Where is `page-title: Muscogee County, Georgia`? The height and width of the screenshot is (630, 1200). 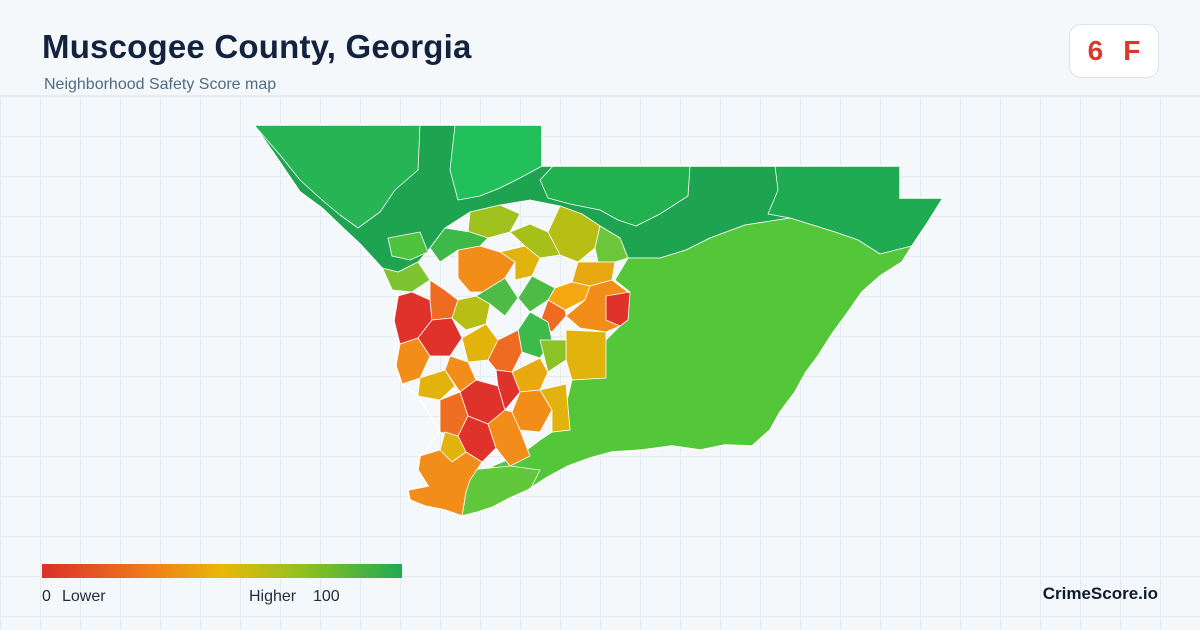 page-title: Muscogee County, Georgia is located at coordinates (257, 46).